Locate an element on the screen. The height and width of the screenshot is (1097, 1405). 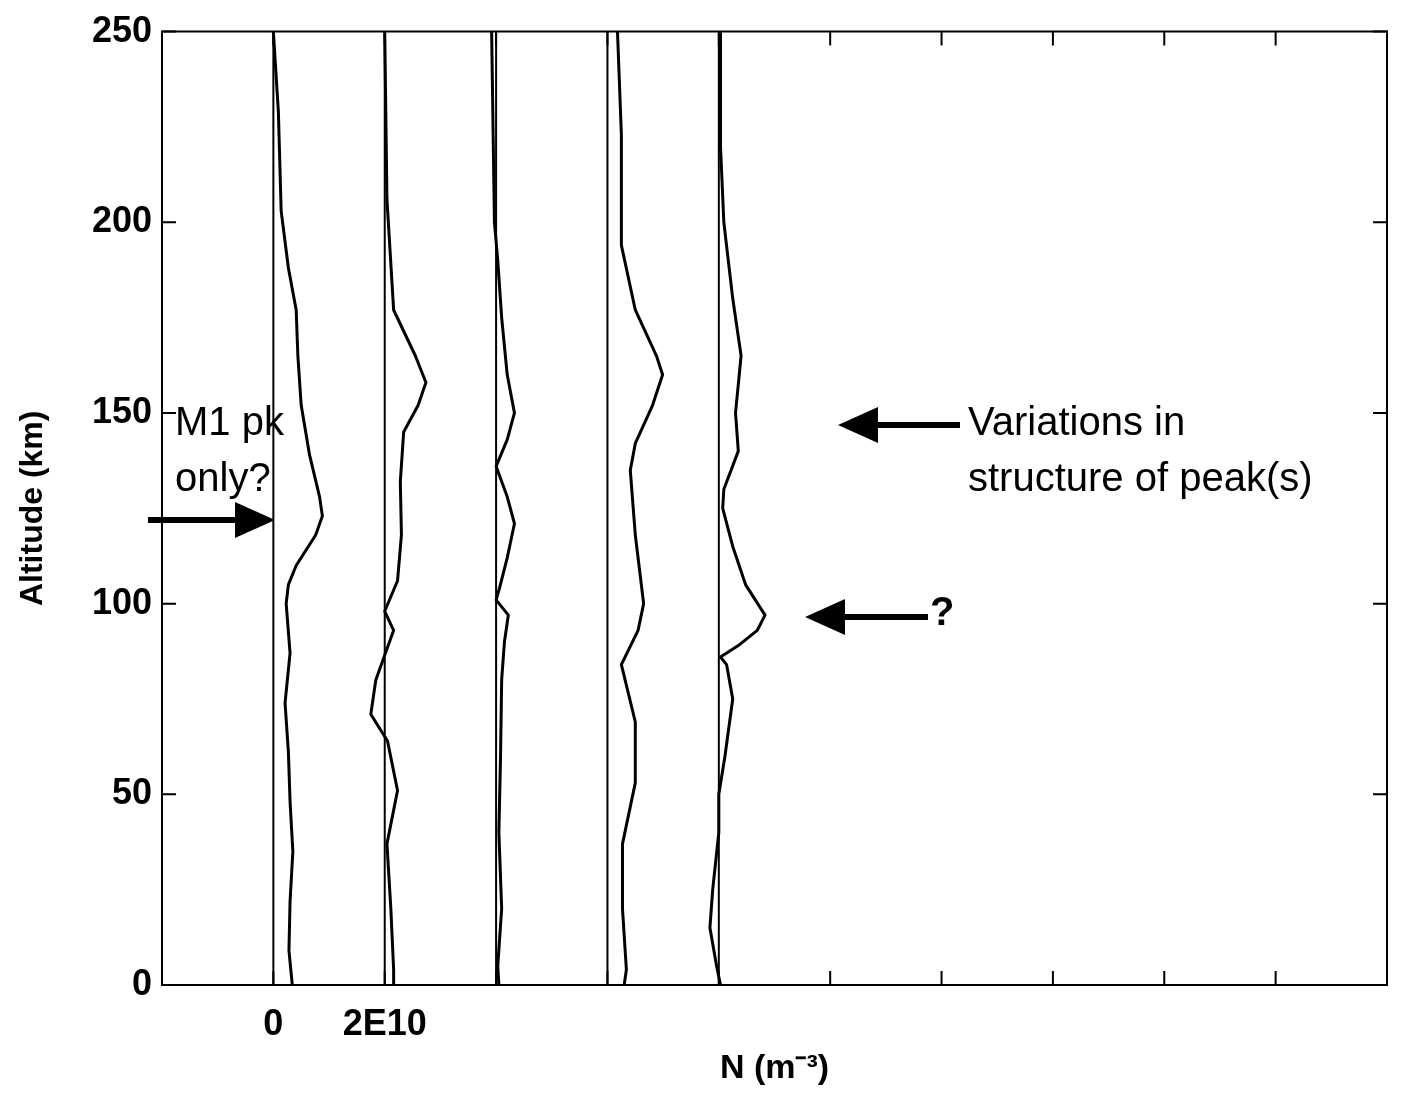
x-axis-title: N (m⁻³) is located at coordinates (774, 1065).